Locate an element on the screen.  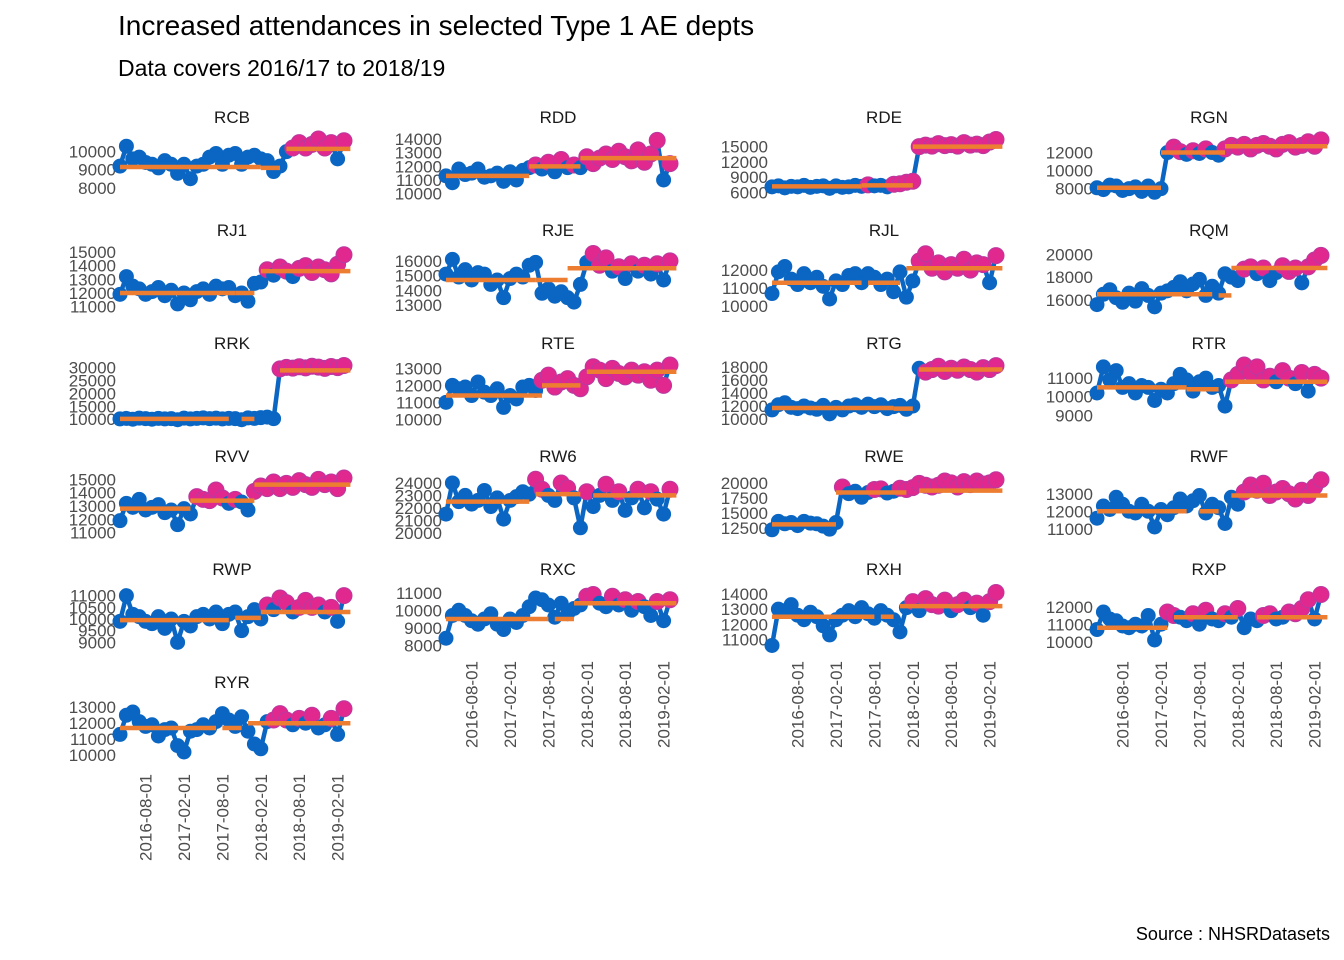
facet-label: RVV is located at coordinates (232, 456).